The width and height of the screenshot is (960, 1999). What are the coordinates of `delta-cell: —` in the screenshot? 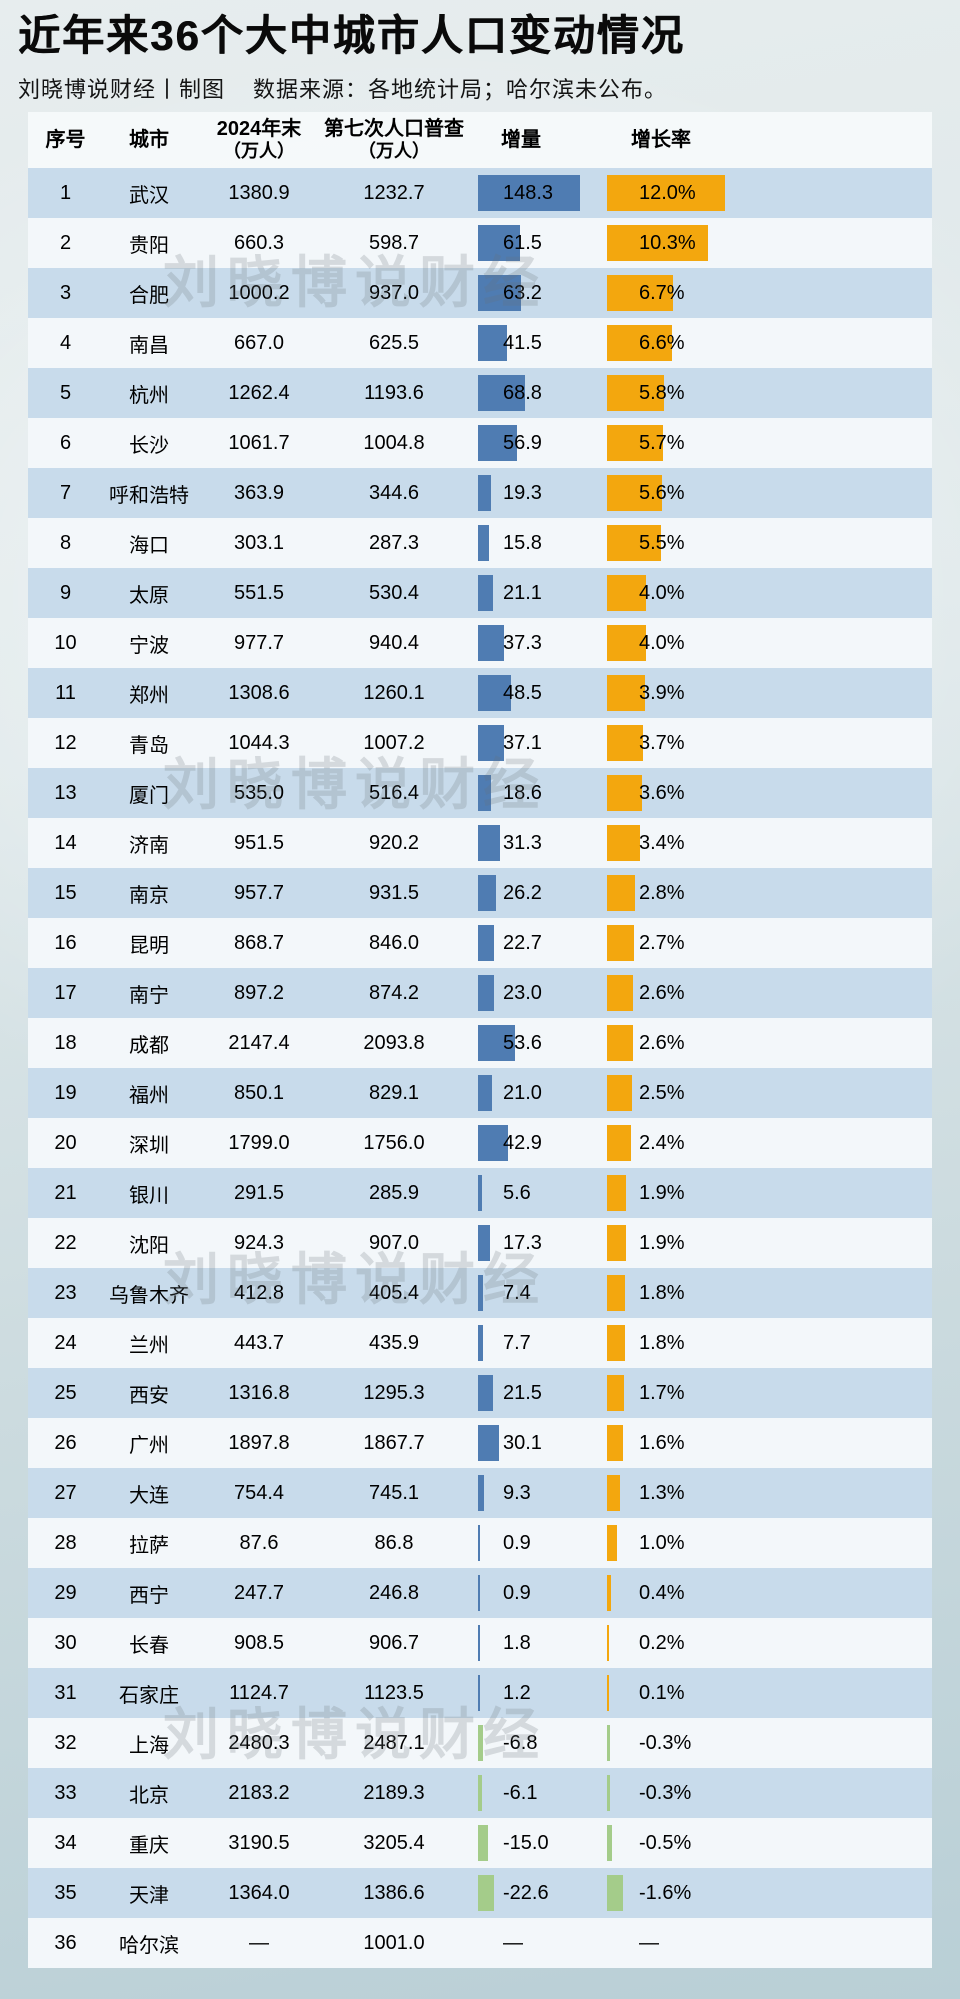 It's located at (535, 1943).